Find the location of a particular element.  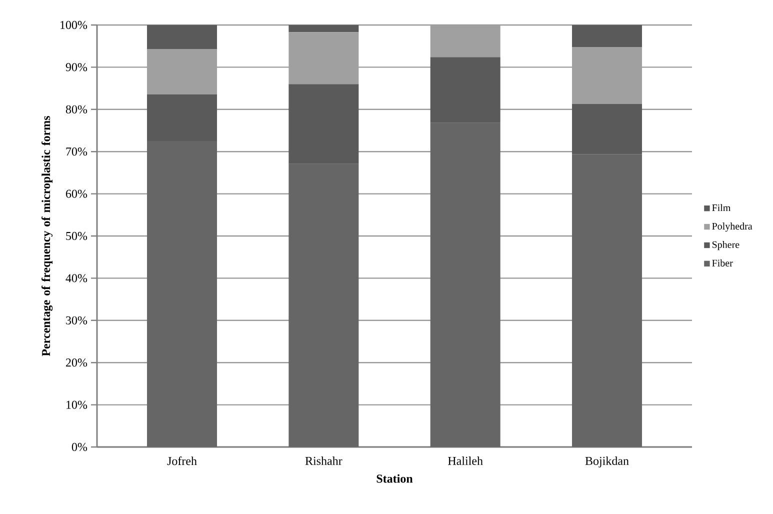

y-tick-label: 80% is located at coordinates (77, 109).